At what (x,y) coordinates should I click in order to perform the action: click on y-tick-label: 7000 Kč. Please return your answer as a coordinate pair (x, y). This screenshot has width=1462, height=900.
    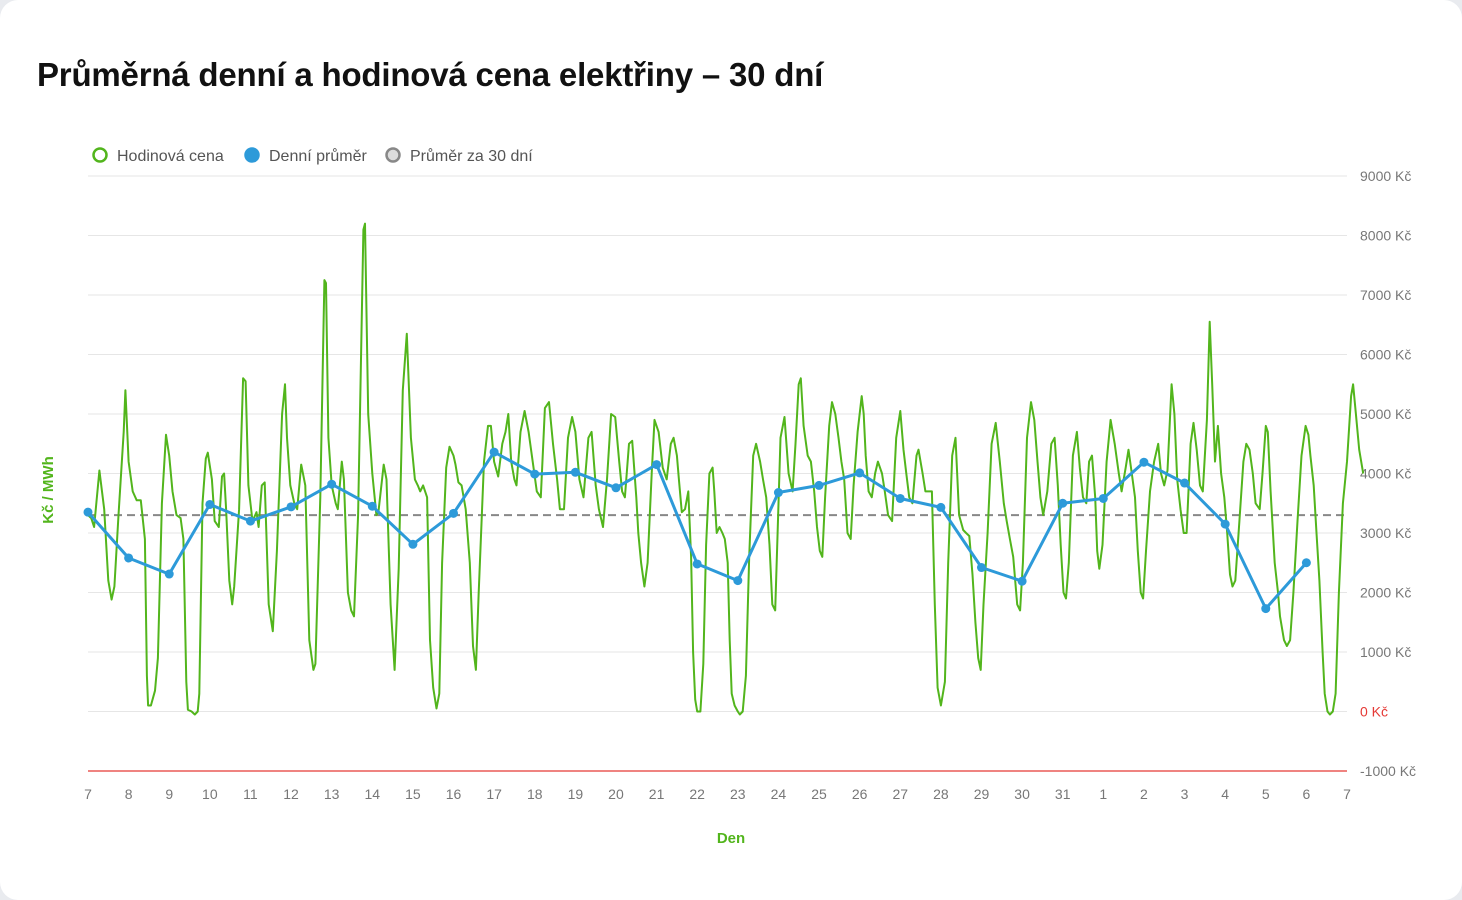
    Looking at the image, I should click on (1385, 295).